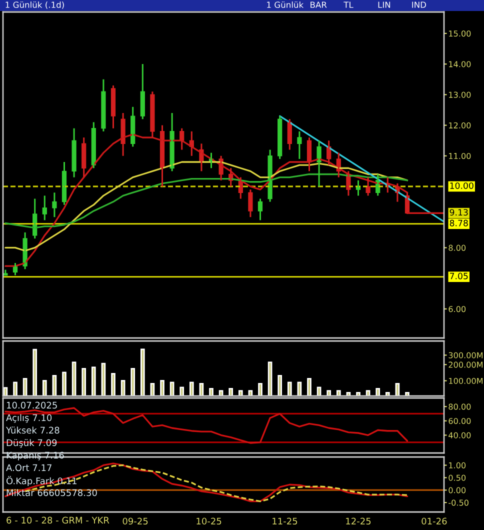 Image resolution: width=484 pixels, height=530 pixels. I want to click on text: BAR, so click(318, 5).